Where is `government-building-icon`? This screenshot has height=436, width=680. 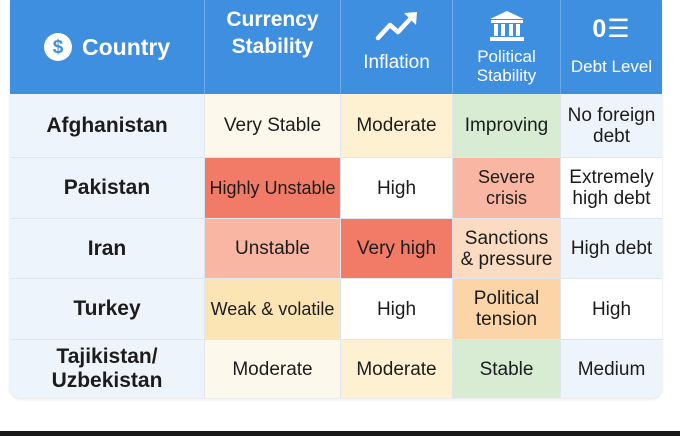
government-building-icon is located at coordinates (506, 26).